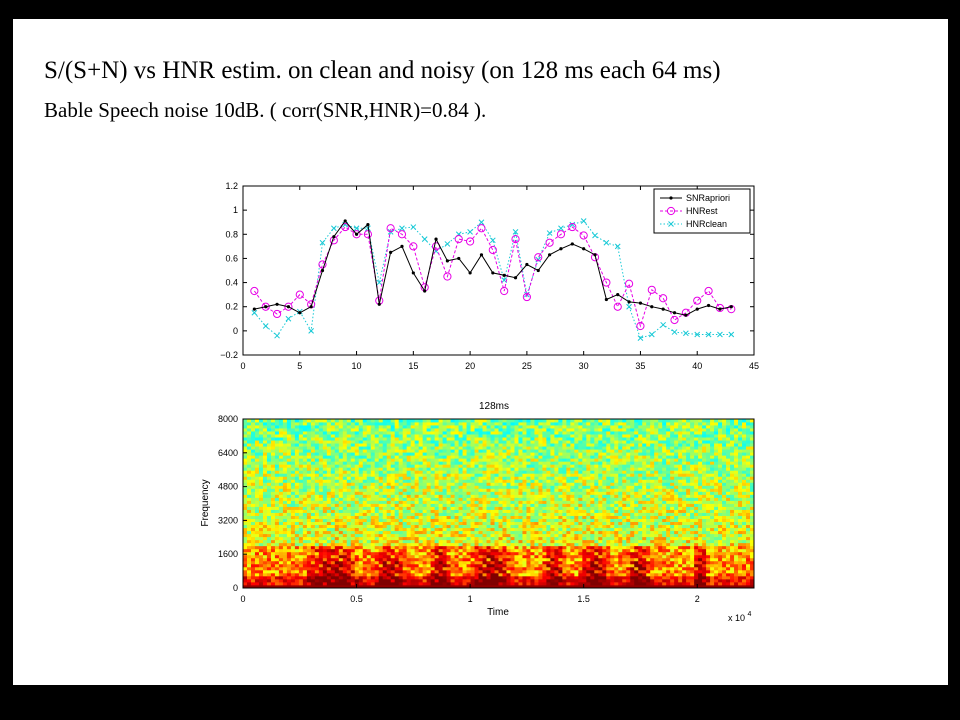 Image resolution: width=960 pixels, height=720 pixels. Describe the element at coordinates (671, 198) in the screenshot. I see `data-point` at that location.